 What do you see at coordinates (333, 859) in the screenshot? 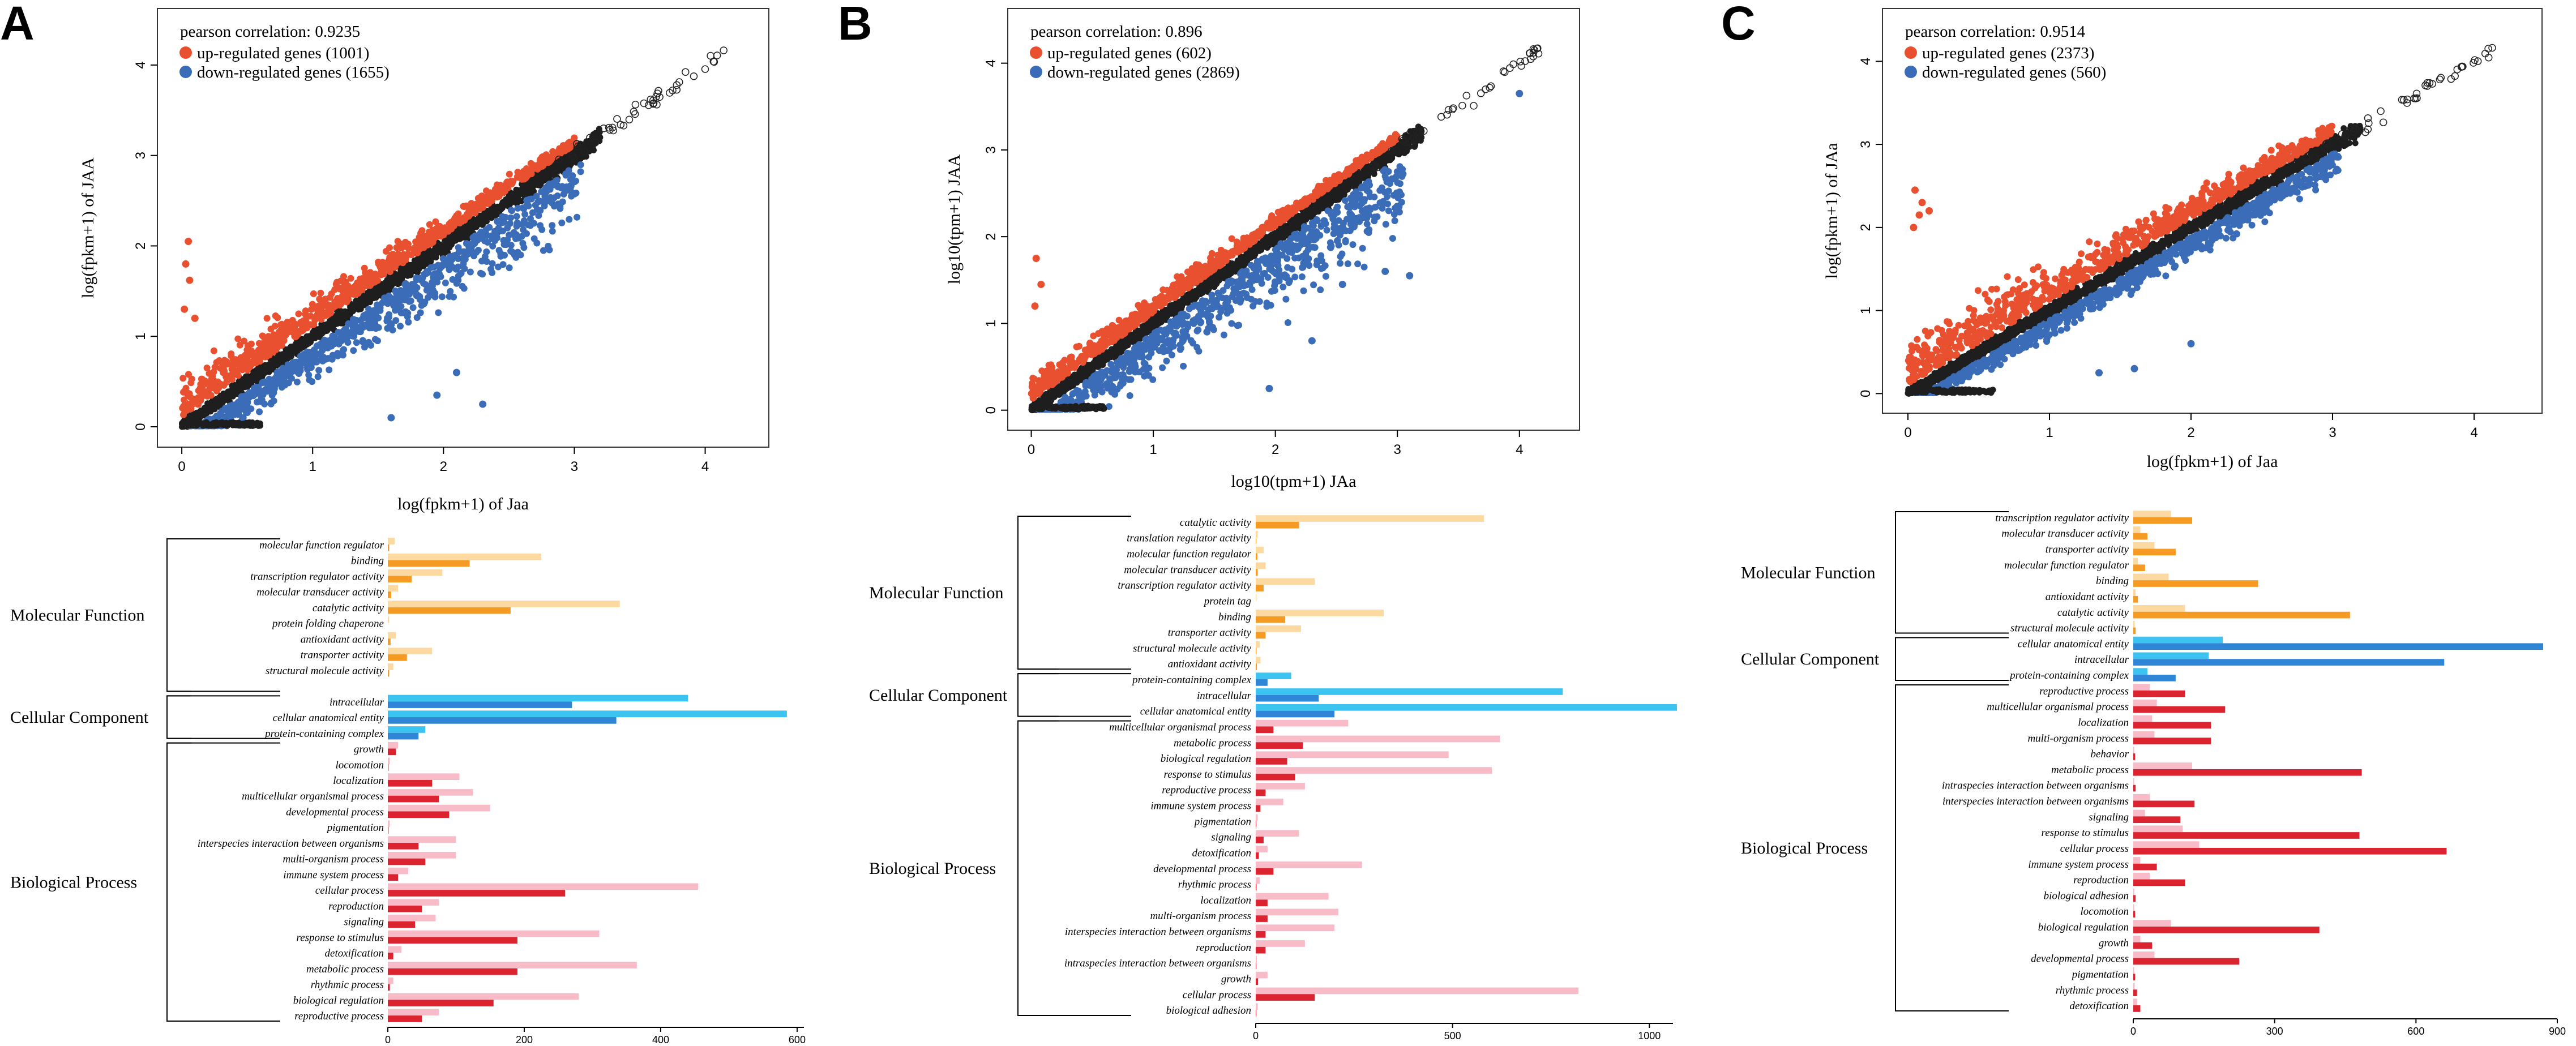
I see `go-term-label: multi-organism process` at bounding box center [333, 859].